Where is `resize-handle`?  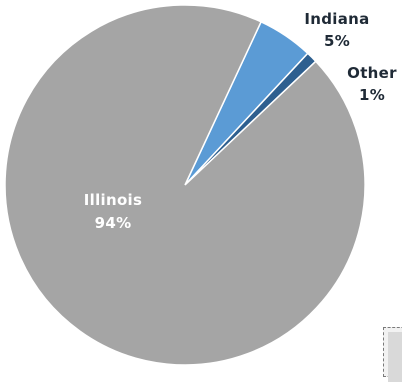
resize-handle is located at coordinates (392, 354).